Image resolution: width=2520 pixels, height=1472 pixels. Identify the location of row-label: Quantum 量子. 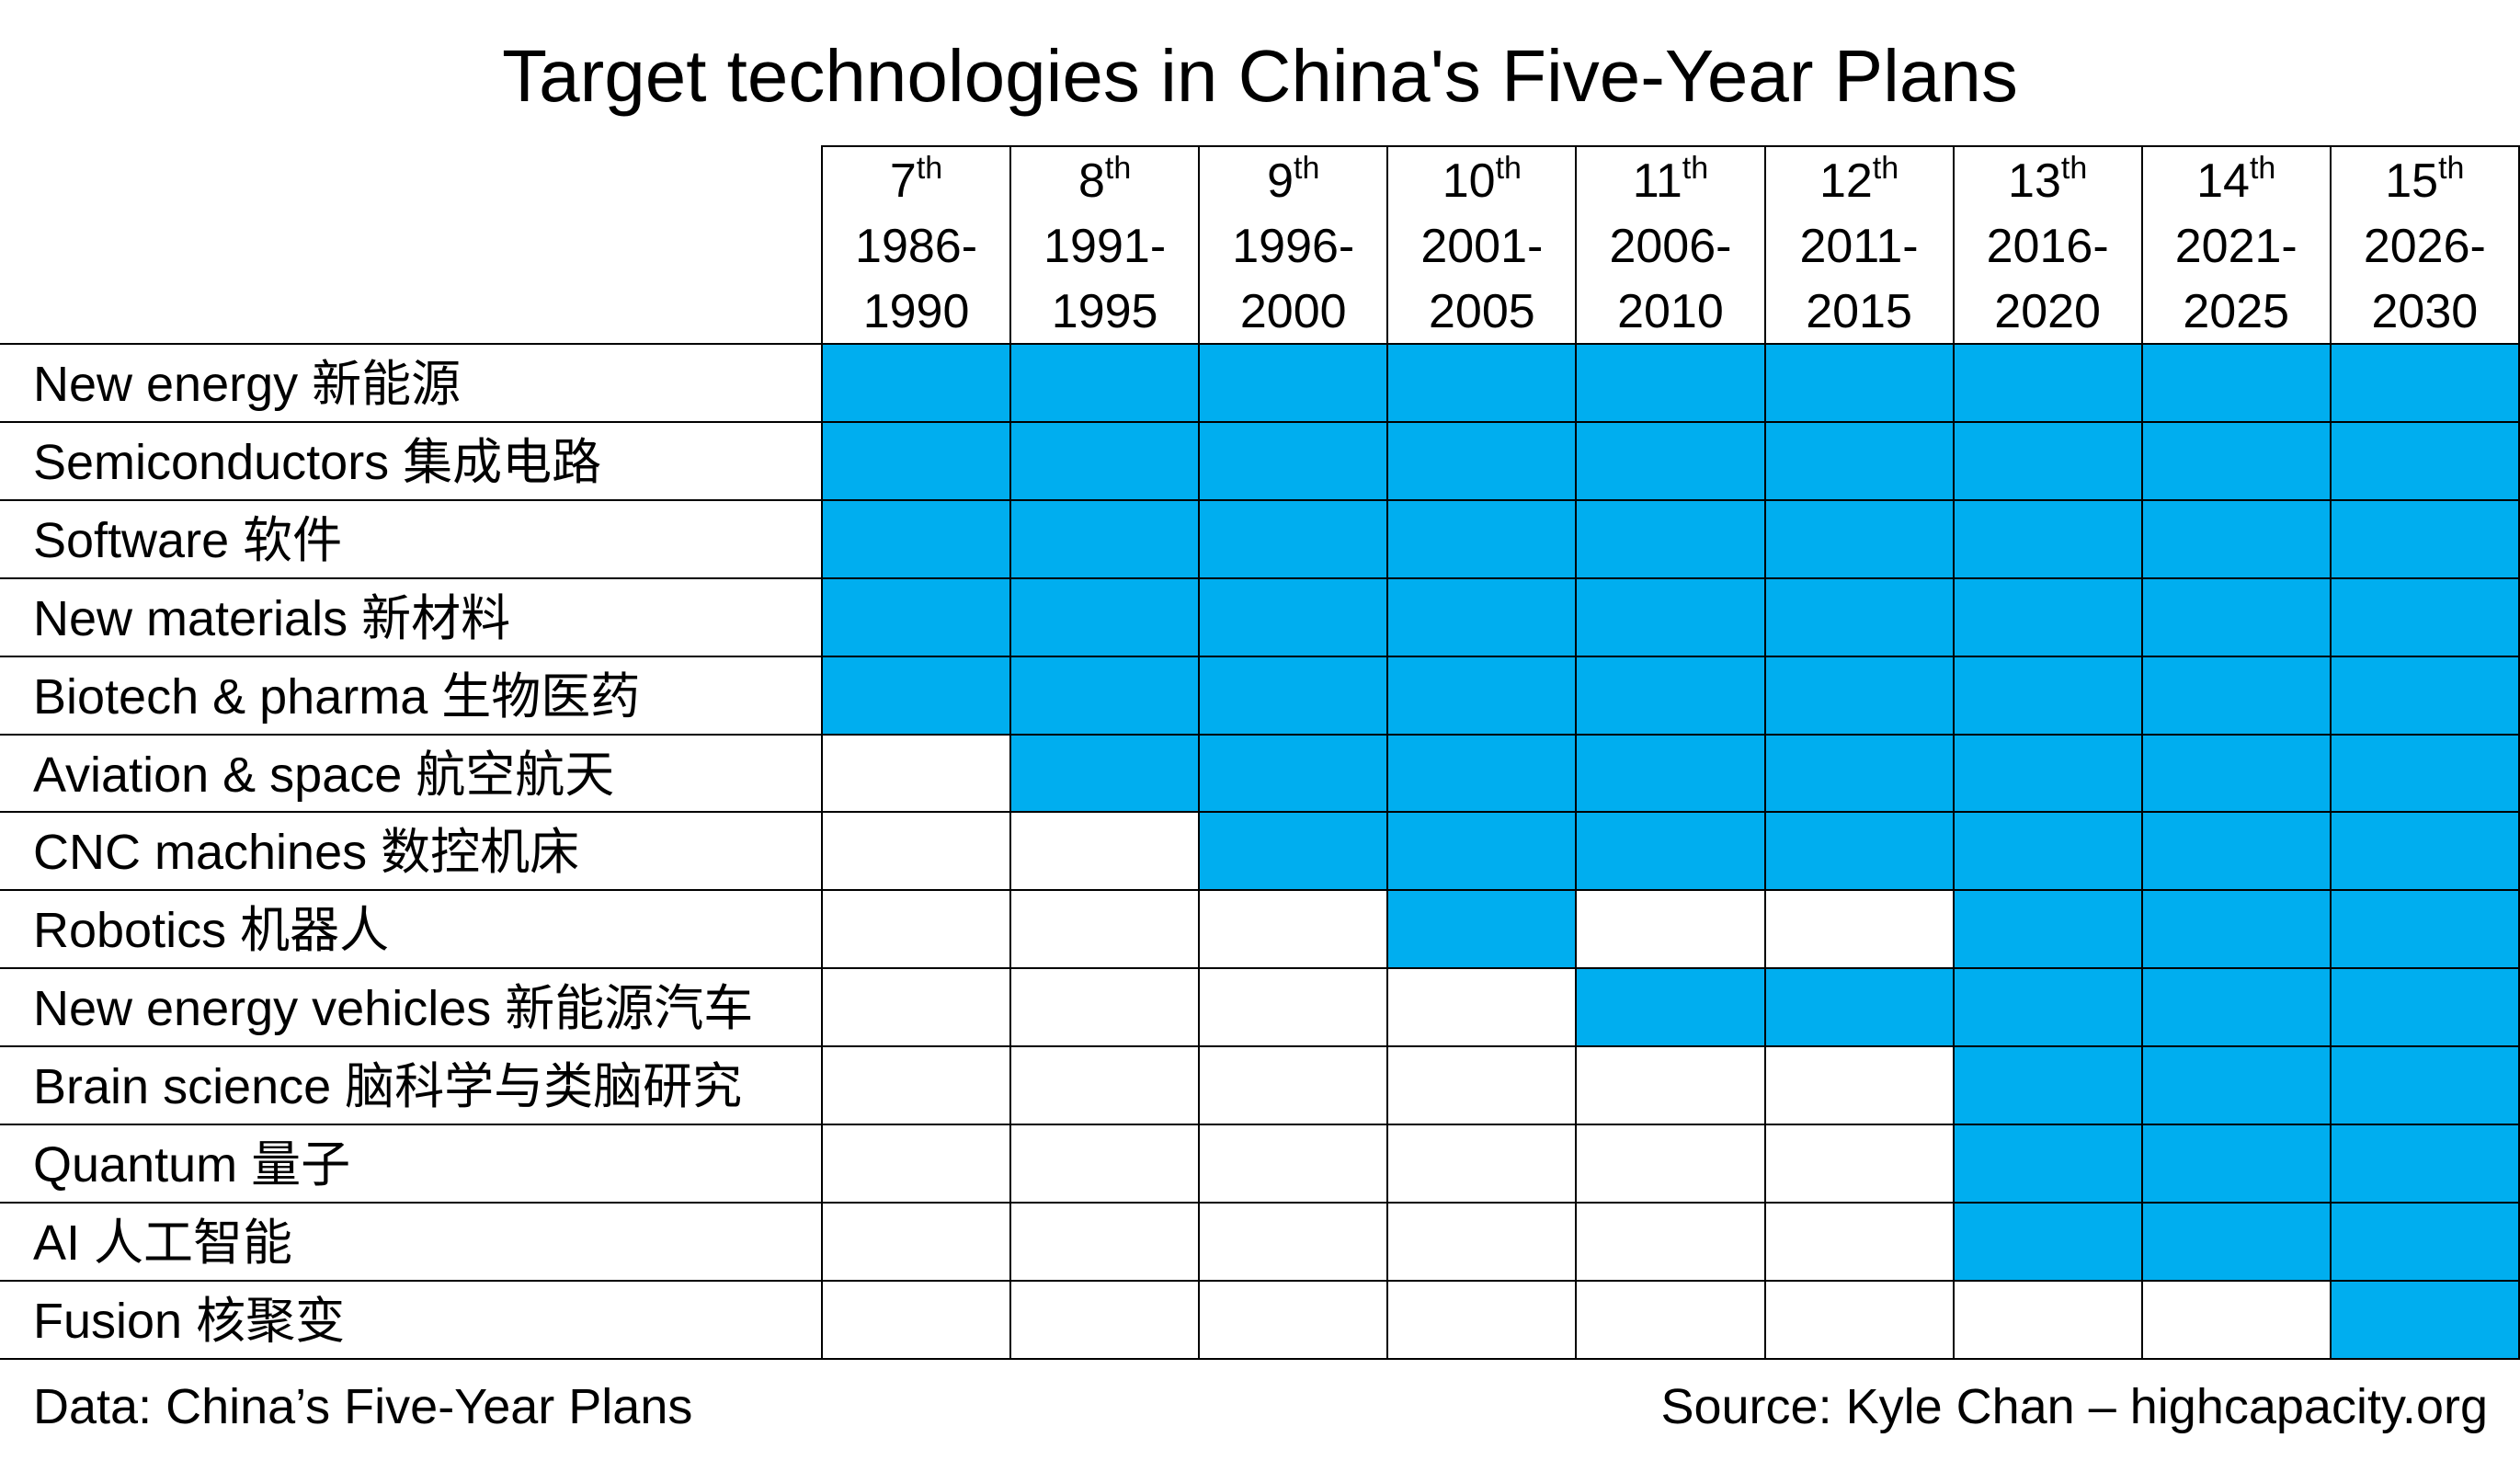
(192, 1164).